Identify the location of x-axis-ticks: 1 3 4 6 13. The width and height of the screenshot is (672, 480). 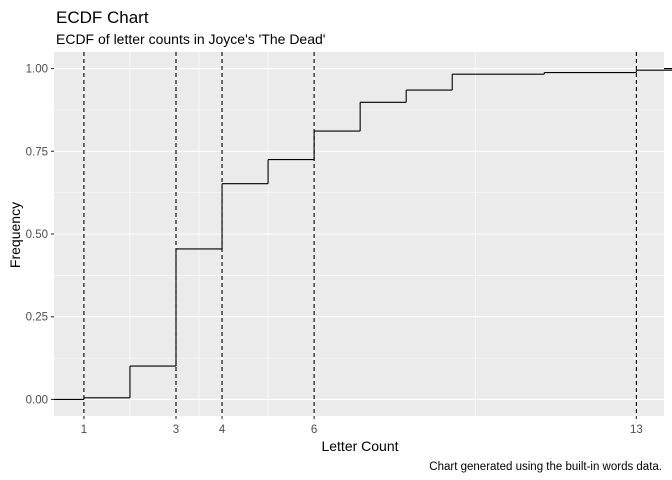
(362, 426).